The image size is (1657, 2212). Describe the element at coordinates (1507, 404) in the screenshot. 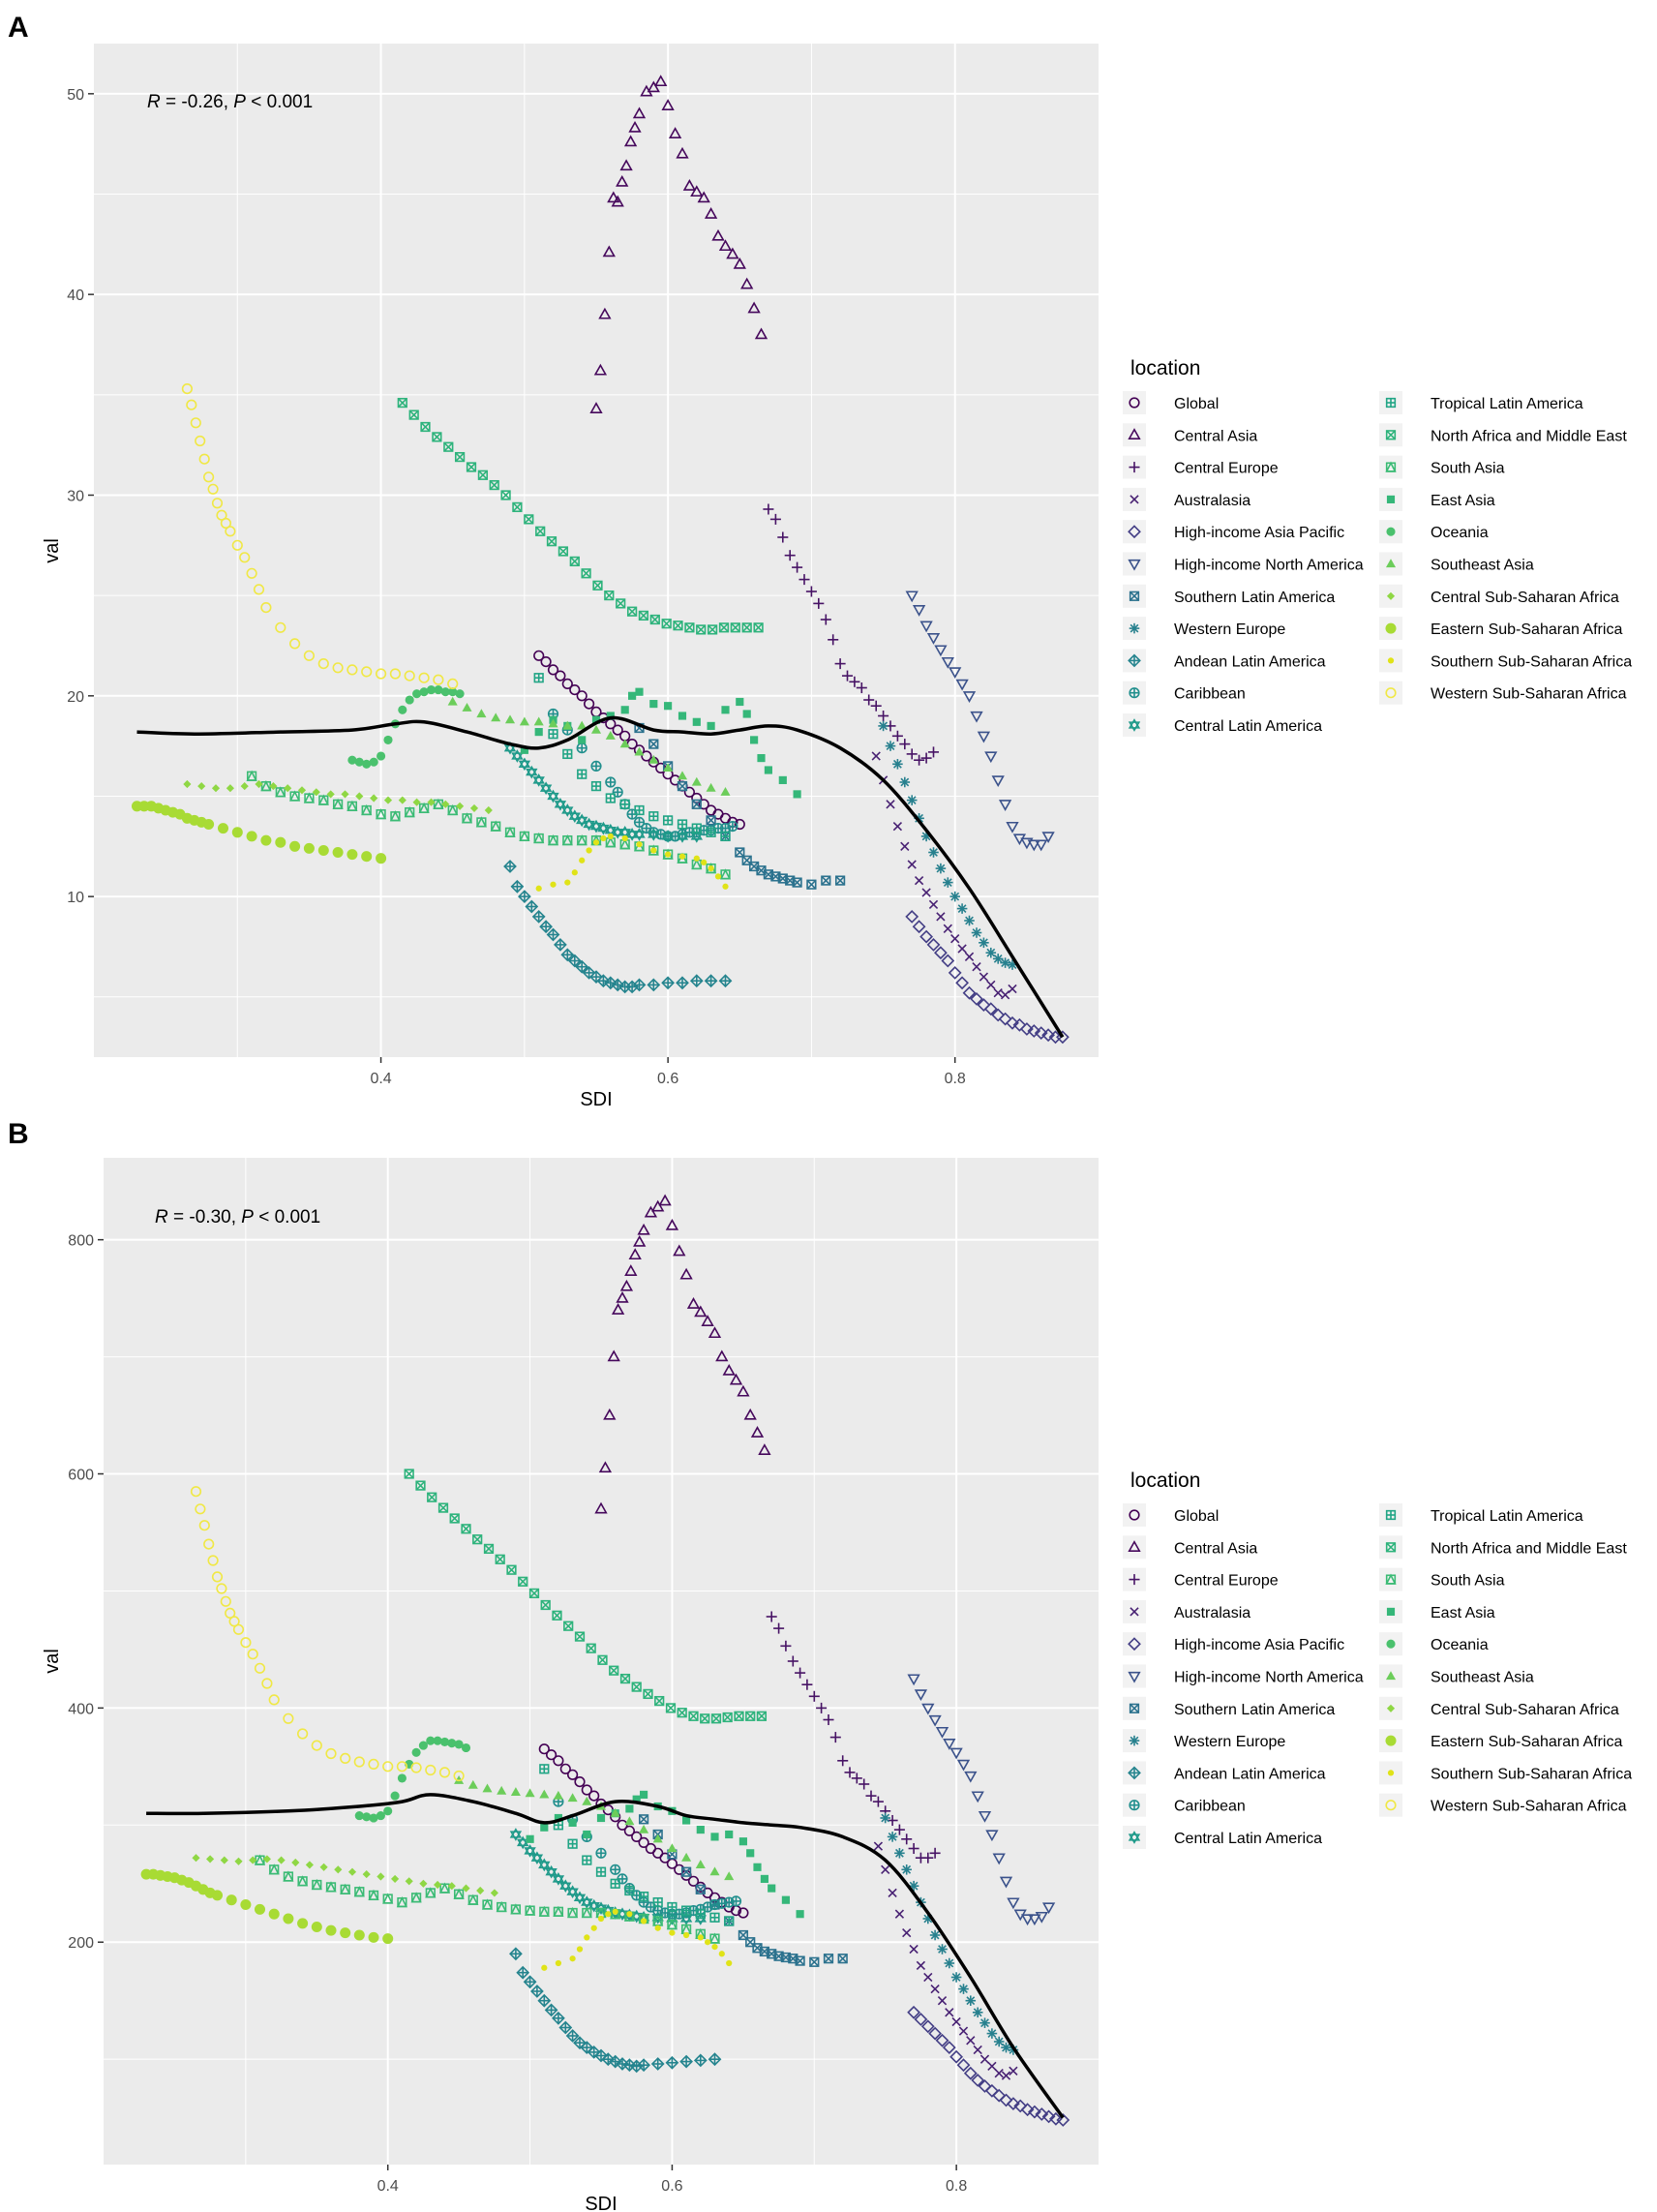

I see `legend-item-label: Tropical Latin America` at that location.